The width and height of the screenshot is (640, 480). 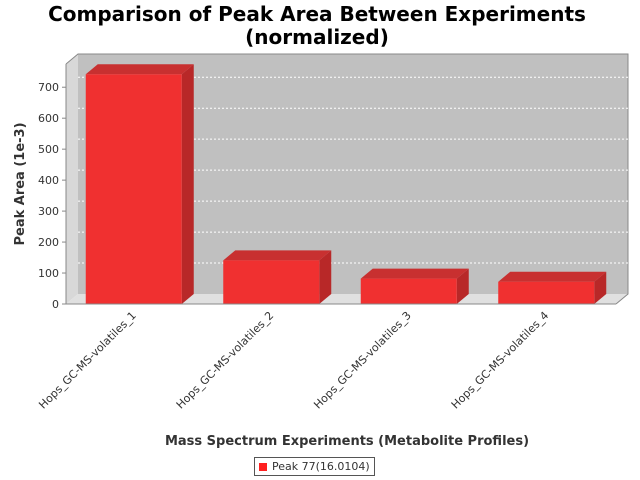 What do you see at coordinates (72, 179) in the screenshot?
I see `plot-left-wall` at bounding box center [72, 179].